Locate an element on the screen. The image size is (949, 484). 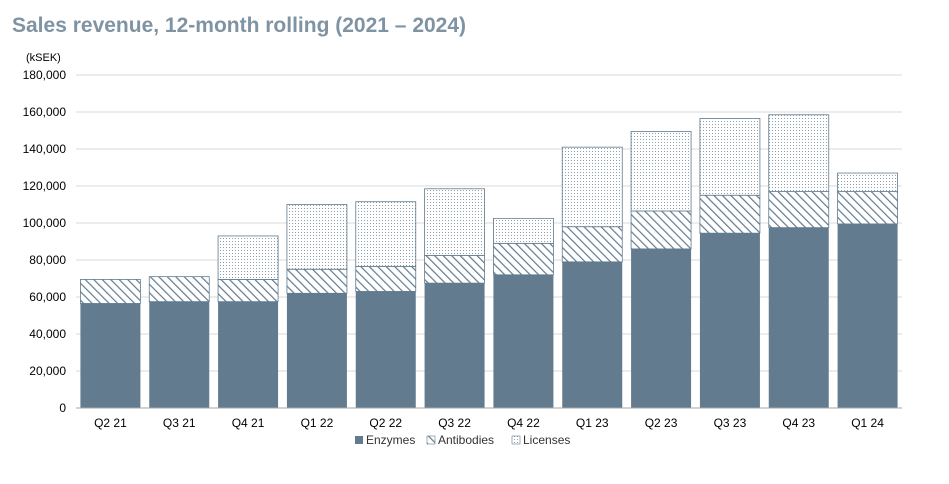
x-tick-label: Q2 21 is located at coordinates (110, 423).